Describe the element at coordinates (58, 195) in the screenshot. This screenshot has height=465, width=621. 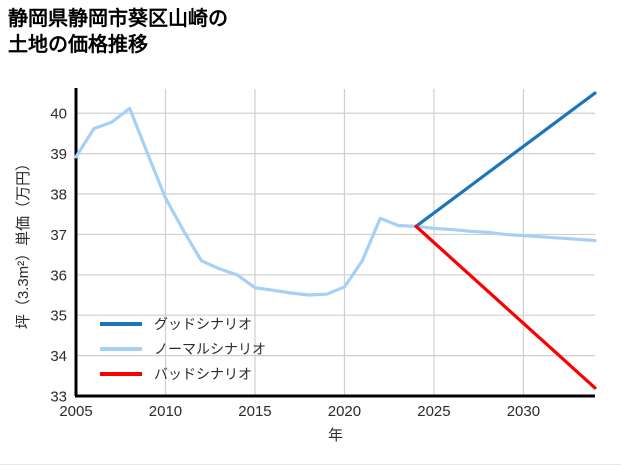
I see `y-tick-label: 38` at that location.